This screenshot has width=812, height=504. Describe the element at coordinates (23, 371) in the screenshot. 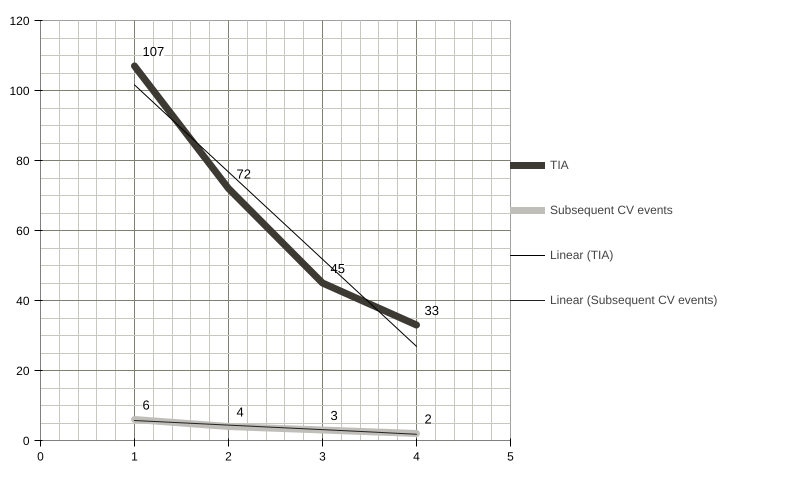

I see `y-tick-label: 20` at that location.